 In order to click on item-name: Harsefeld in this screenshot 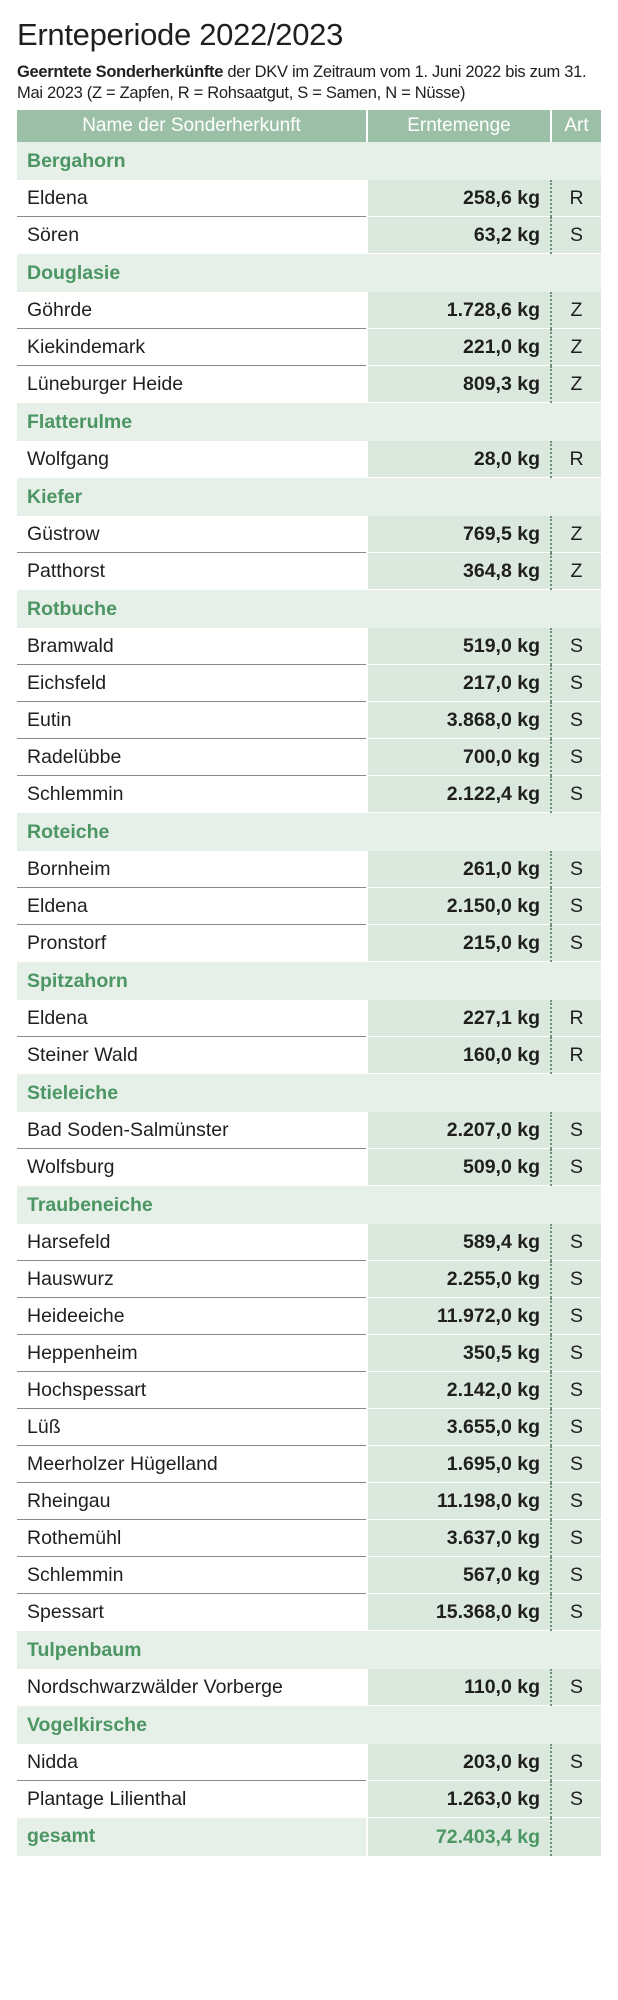, I will do `click(192, 1242)`.